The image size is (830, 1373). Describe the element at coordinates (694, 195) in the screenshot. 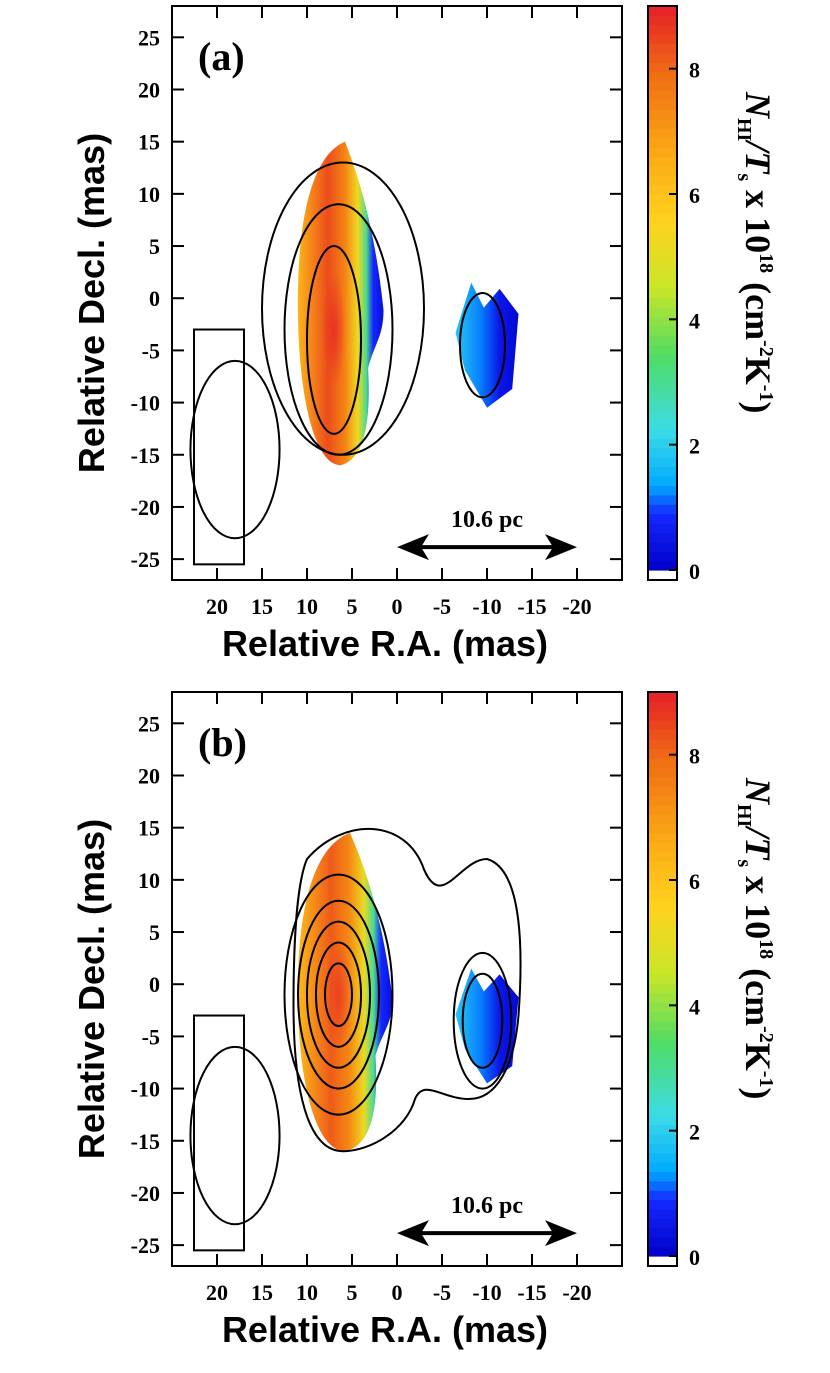

I see `colorbar-tick-label: 6` at that location.